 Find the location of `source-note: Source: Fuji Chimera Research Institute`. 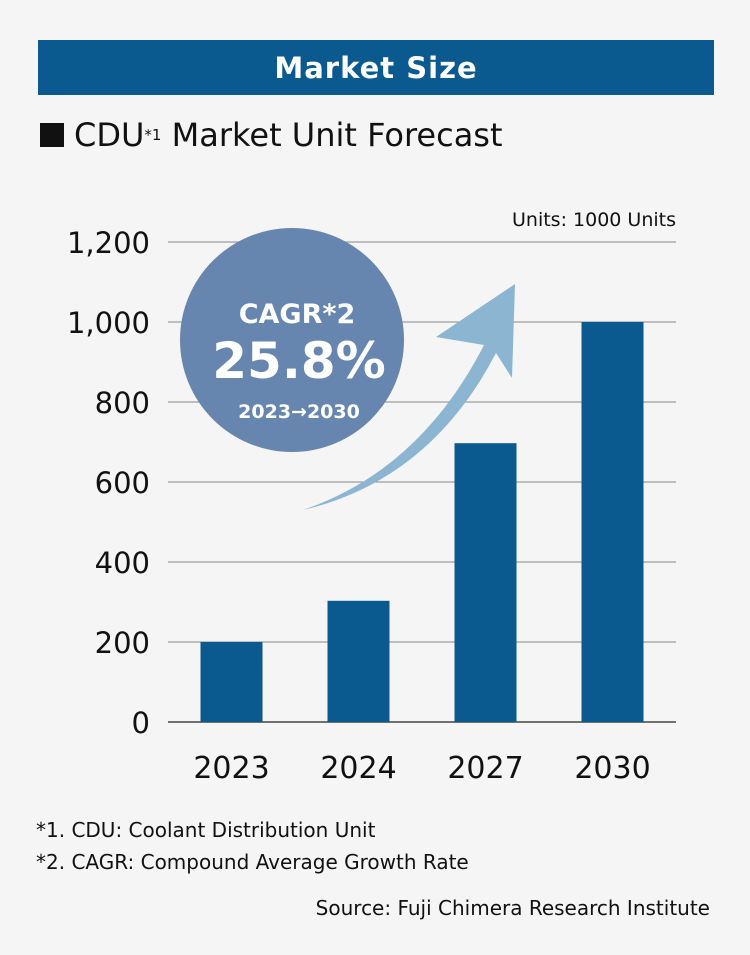

source-note: Source: Fuji Chimera Research Institute is located at coordinates (512, 908).